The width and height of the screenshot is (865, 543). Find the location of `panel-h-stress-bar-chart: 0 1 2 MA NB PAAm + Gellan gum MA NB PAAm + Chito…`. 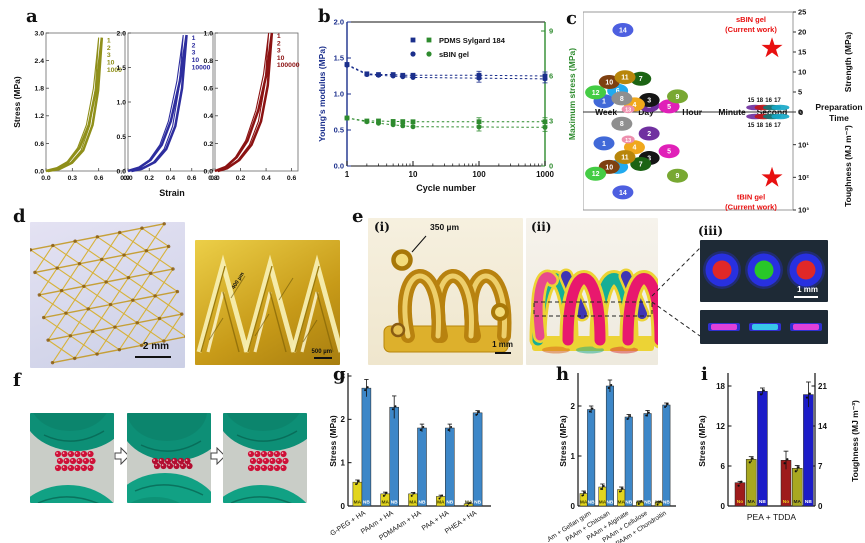

panel-h-stress-bar-chart: 0 1 2 MA NB PAAm + Gellan gum MA NB PAAm + Chito… is located at coordinates (628, 455).